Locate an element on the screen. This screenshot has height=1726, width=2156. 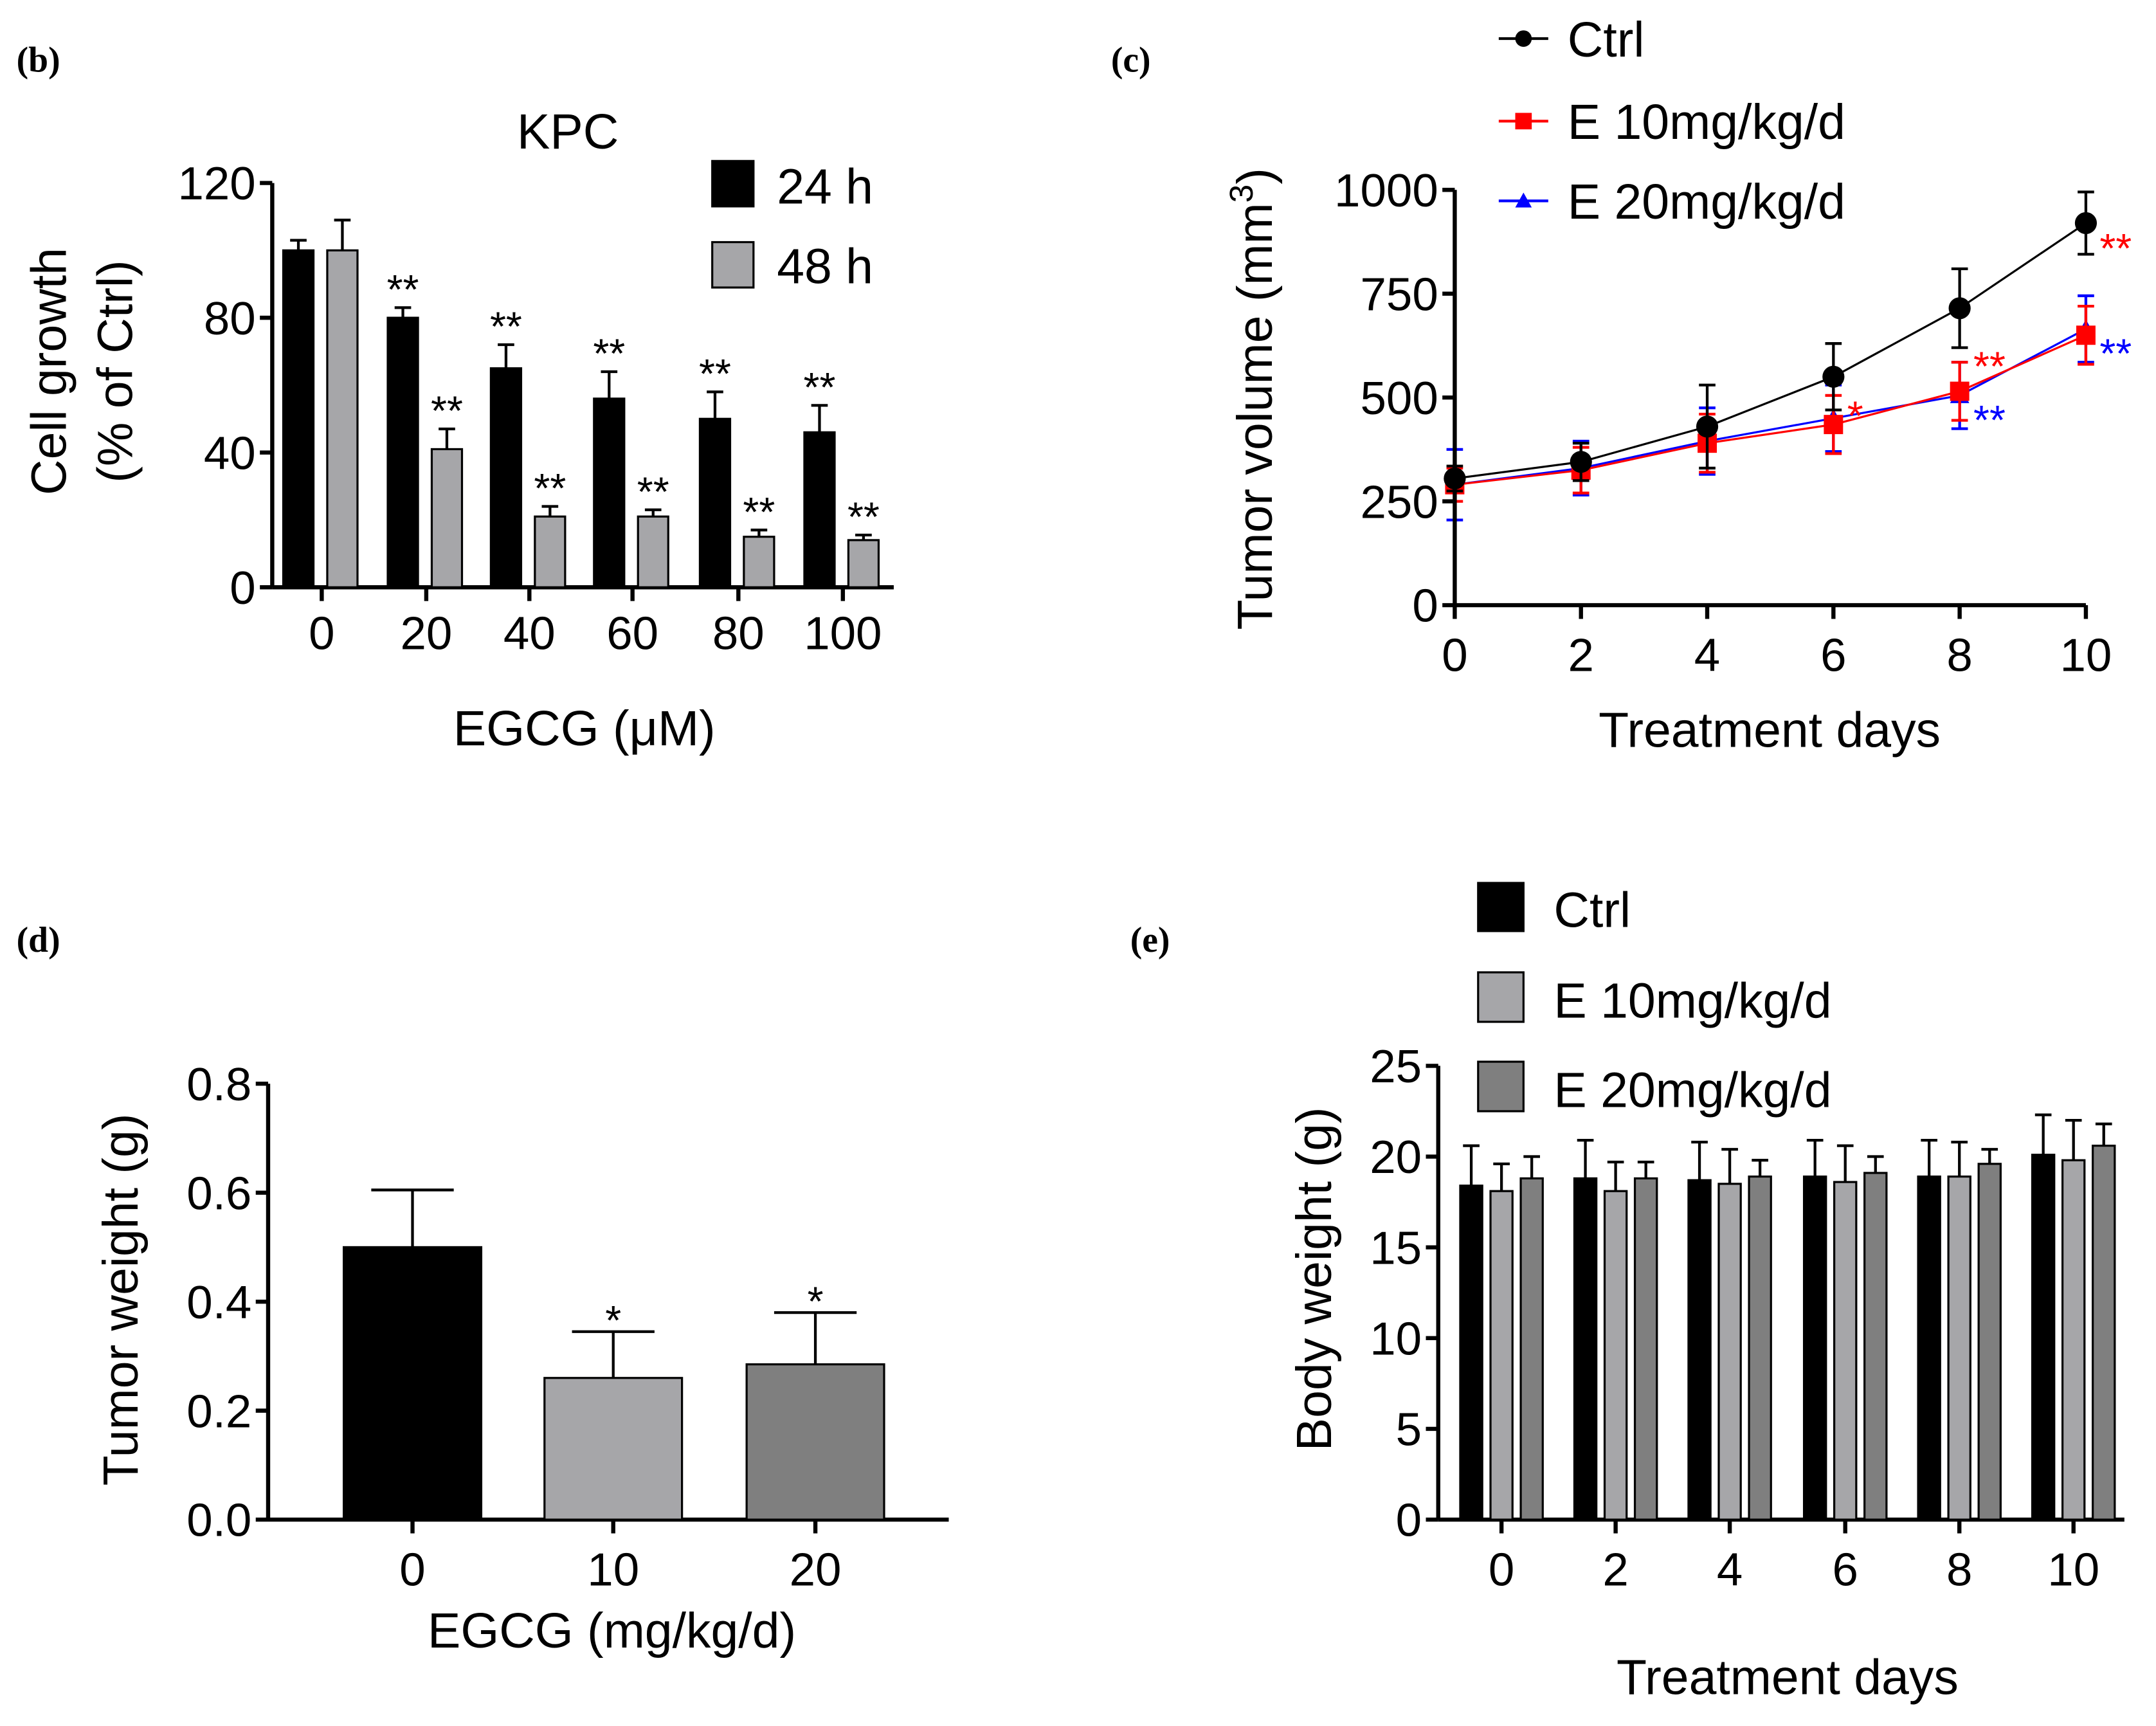
y-tick-label: 500 is located at coordinates (1399, 398).